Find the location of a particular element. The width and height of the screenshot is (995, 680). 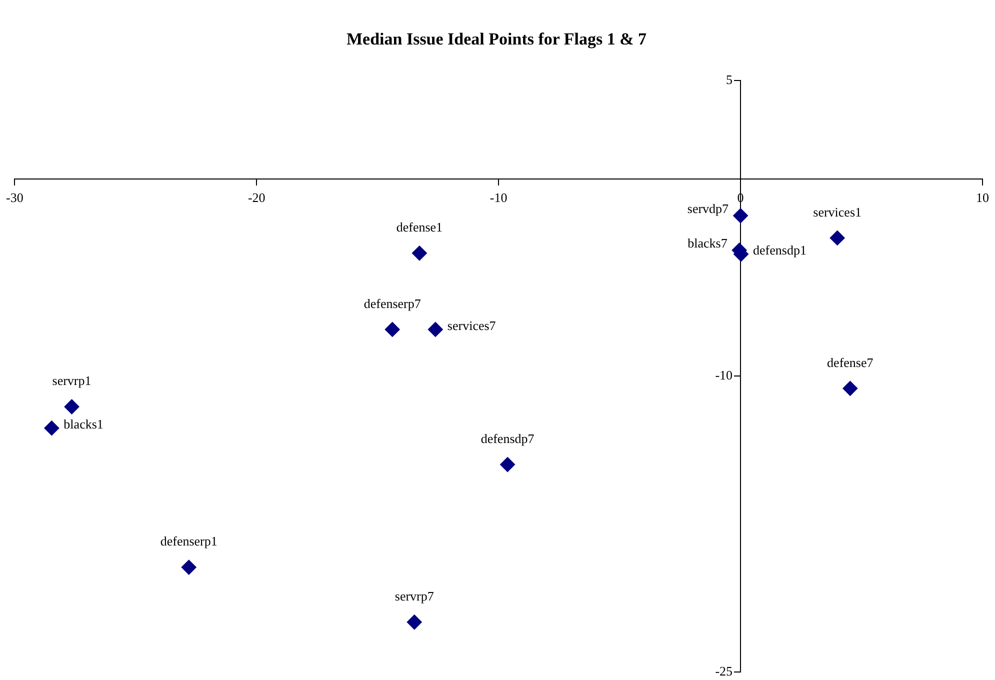

chart-title: Median Issue Ideal Points for Flags 1 & 7 is located at coordinates (497, 39).